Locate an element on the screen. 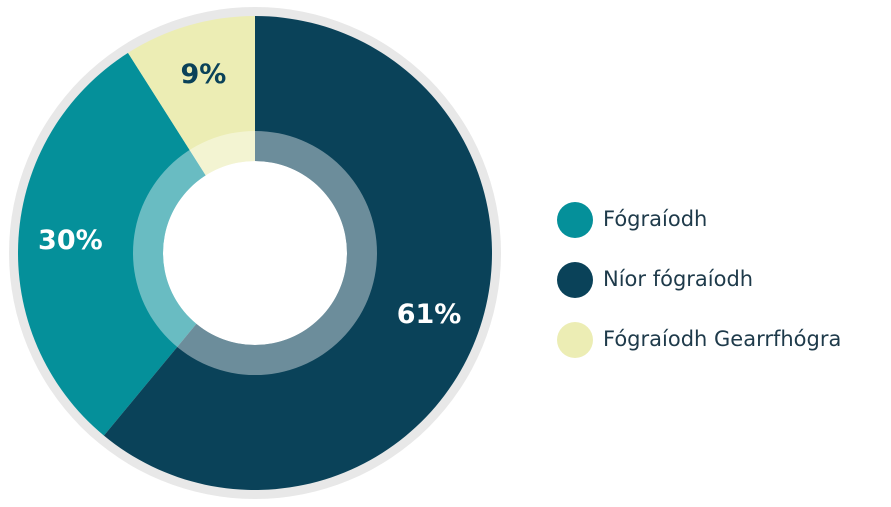 The width and height of the screenshot is (891, 507). legend-label: Fógraíodh is located at coordinates (655, 219).